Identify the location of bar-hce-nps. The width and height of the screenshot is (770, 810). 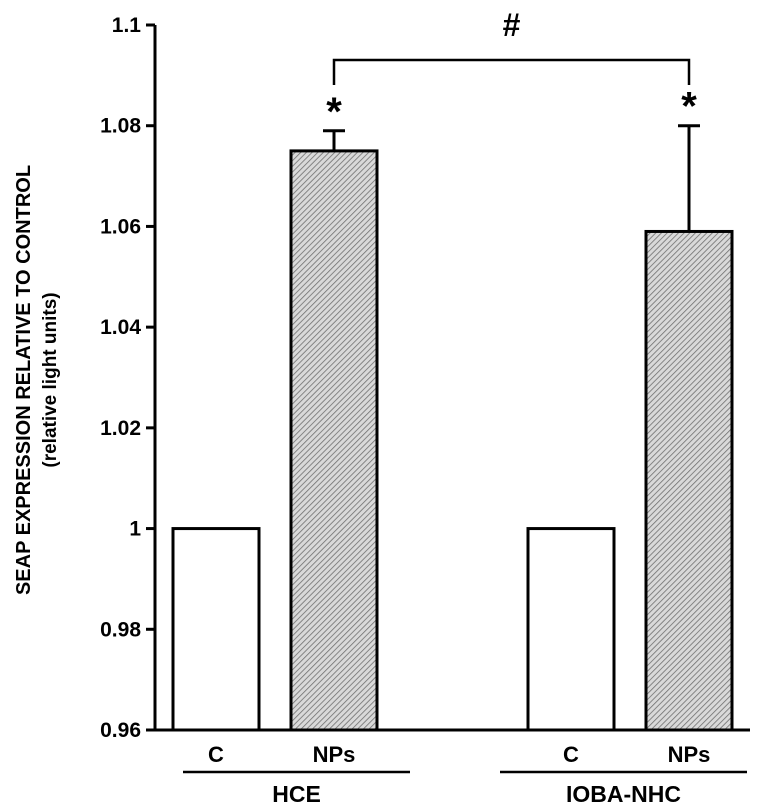
(334, 440).